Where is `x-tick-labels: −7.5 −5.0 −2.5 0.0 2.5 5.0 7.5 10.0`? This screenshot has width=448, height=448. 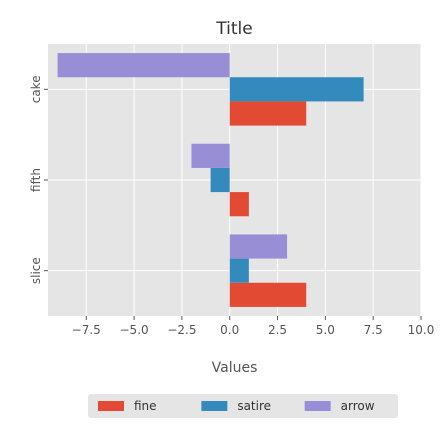 x-tick-labels: −7.5 −5.0 −2.5 0.0 2.5 5.0 7.5 10.0 is located at coordinates (253, 326).